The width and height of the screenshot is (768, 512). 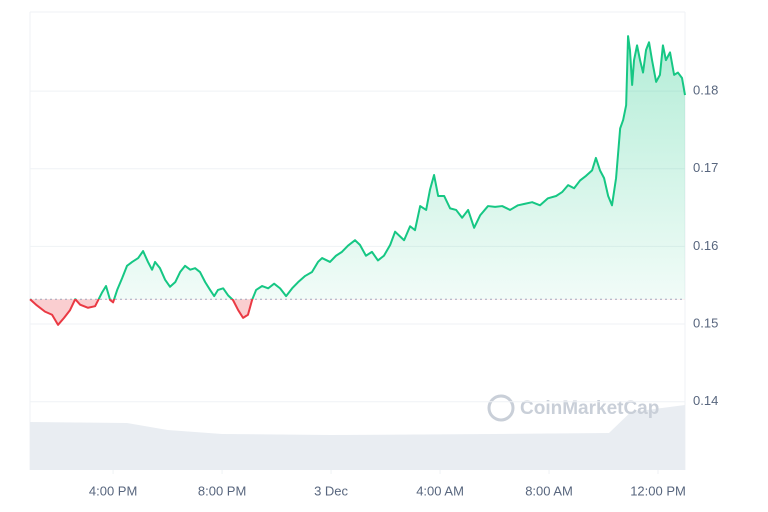 I want to click on y-tick-label: 0.16, so click(x=705, y=245).